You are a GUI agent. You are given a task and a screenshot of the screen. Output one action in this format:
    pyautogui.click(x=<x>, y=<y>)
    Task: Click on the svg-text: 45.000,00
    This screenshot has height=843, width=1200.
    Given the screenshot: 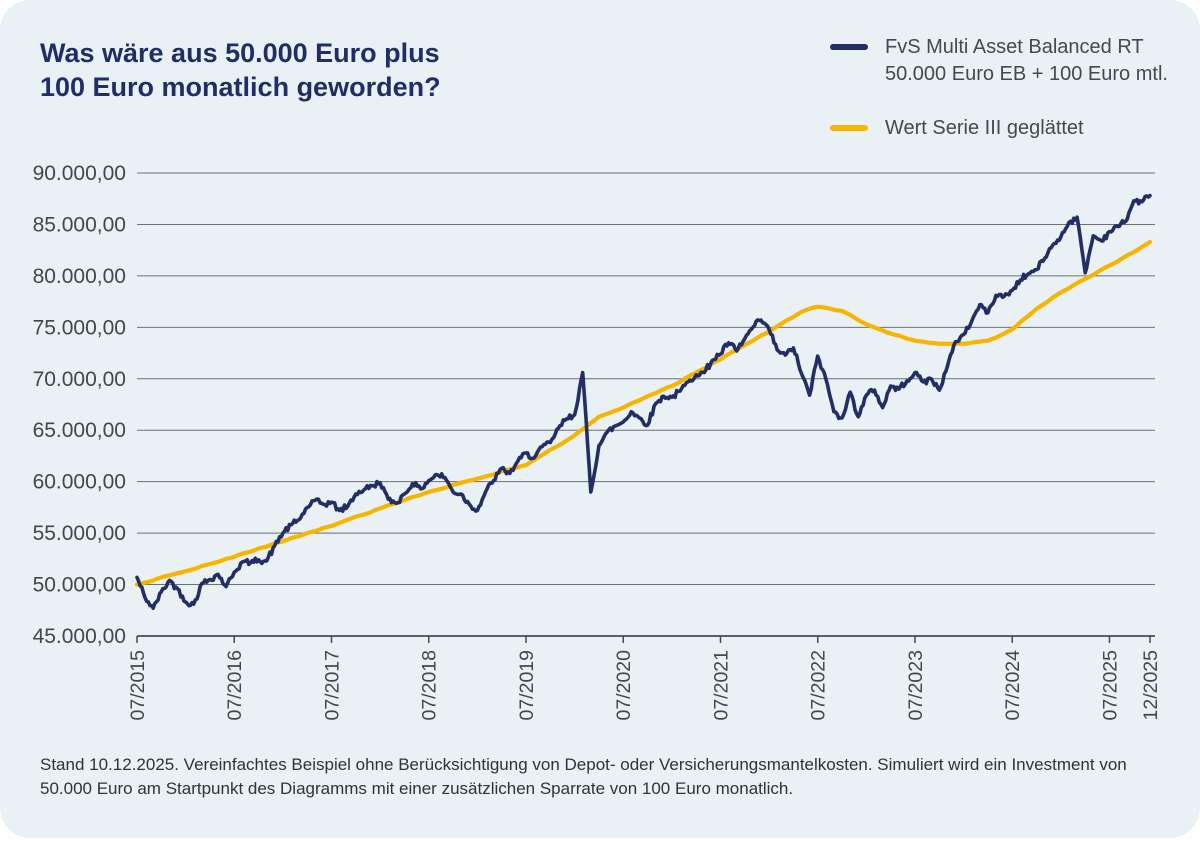 What is the action you would take?
    pyautogui.click(x=79, y=636)
    